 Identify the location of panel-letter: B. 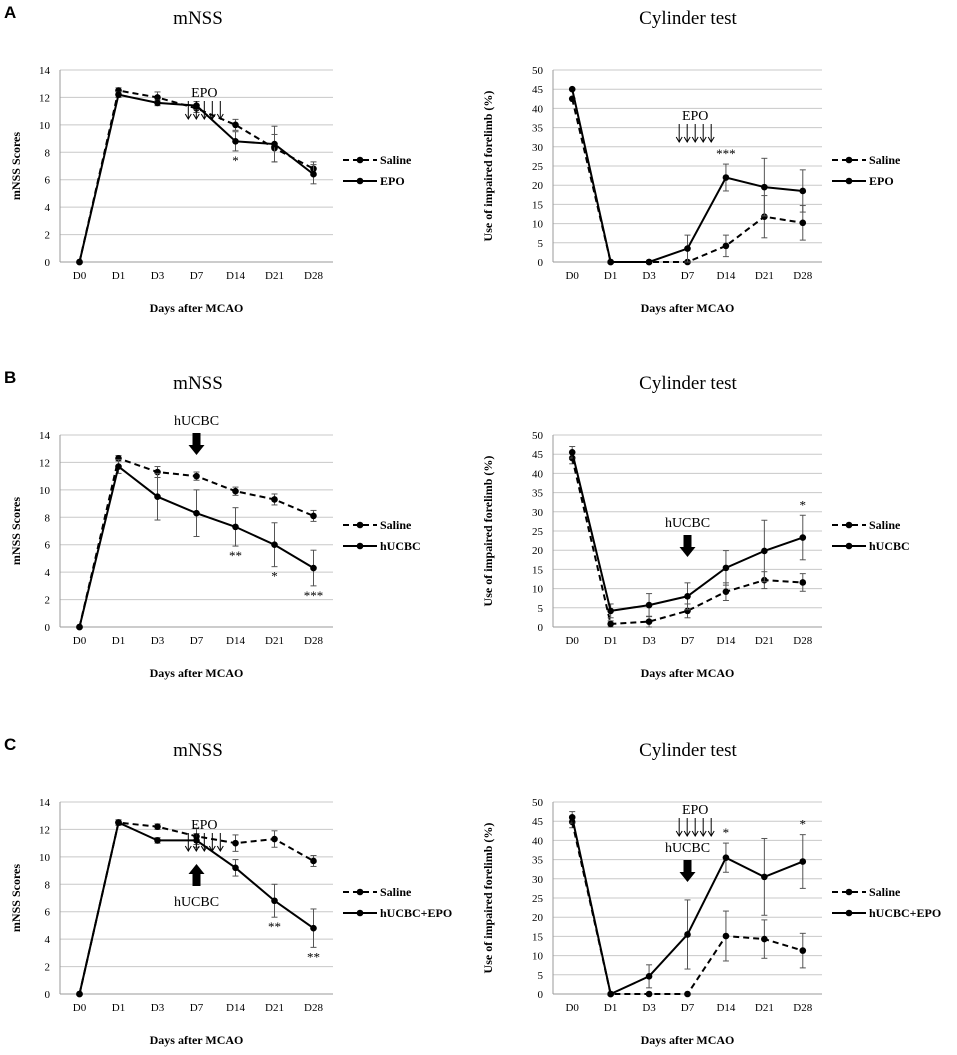
(10, 377).